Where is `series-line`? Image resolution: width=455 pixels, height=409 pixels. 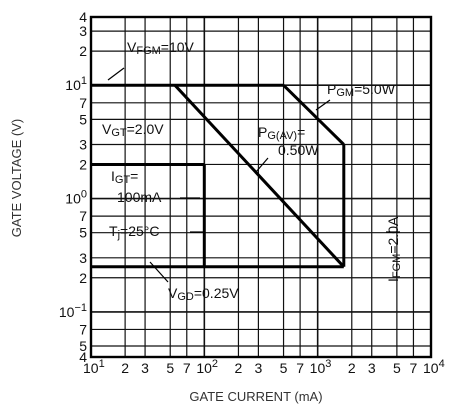
series-line is located at coordinates (313, 115).